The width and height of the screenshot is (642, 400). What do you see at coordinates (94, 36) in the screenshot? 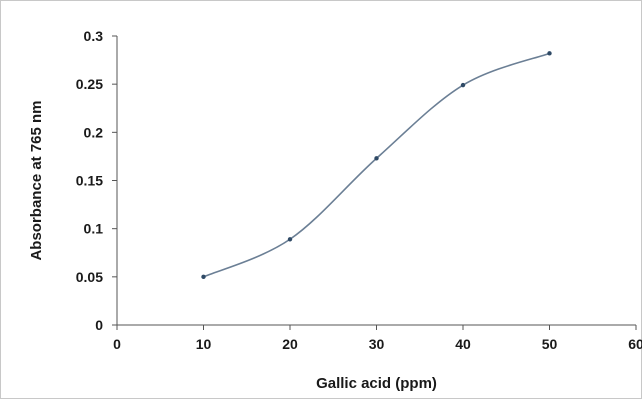
I see `y-tick-label: 0.3` at bounding box center [94, 36].